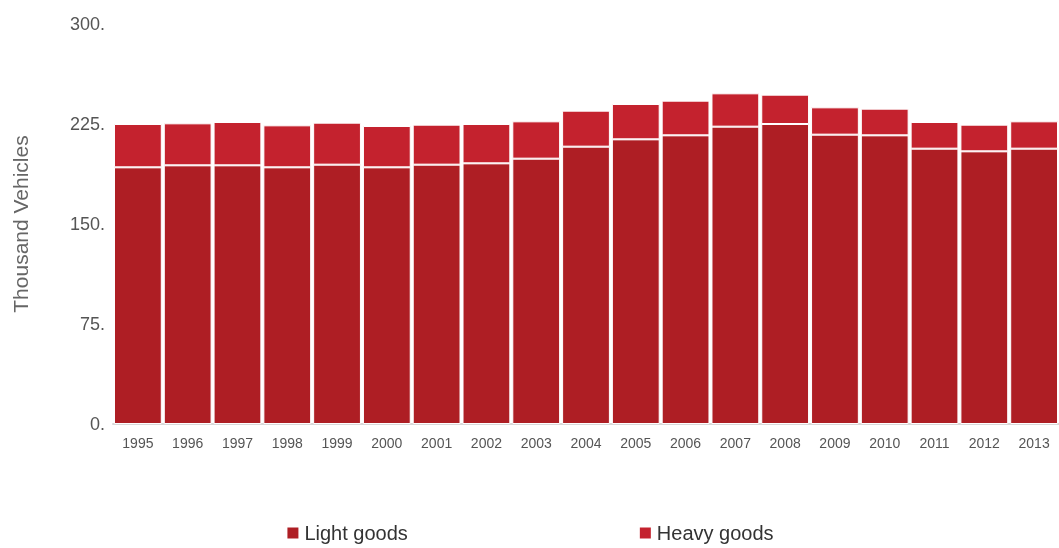  What do you see at coordinates (586, 443) in the screenshot?
I see `x-tick-label: 2004` at bounding box center [586, 443].